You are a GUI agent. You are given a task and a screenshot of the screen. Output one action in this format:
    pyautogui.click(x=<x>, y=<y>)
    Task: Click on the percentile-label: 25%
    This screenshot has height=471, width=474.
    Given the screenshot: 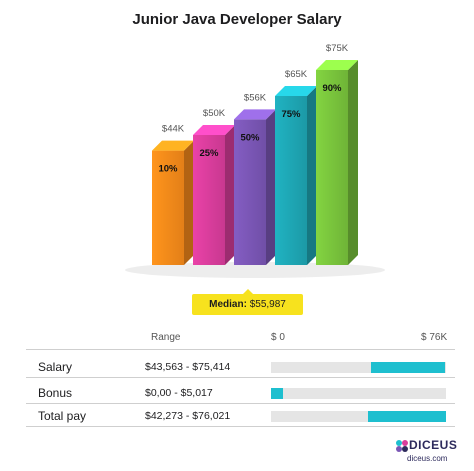 What is the action you would take?
    pyautogui.click(x=209, y=153)
    